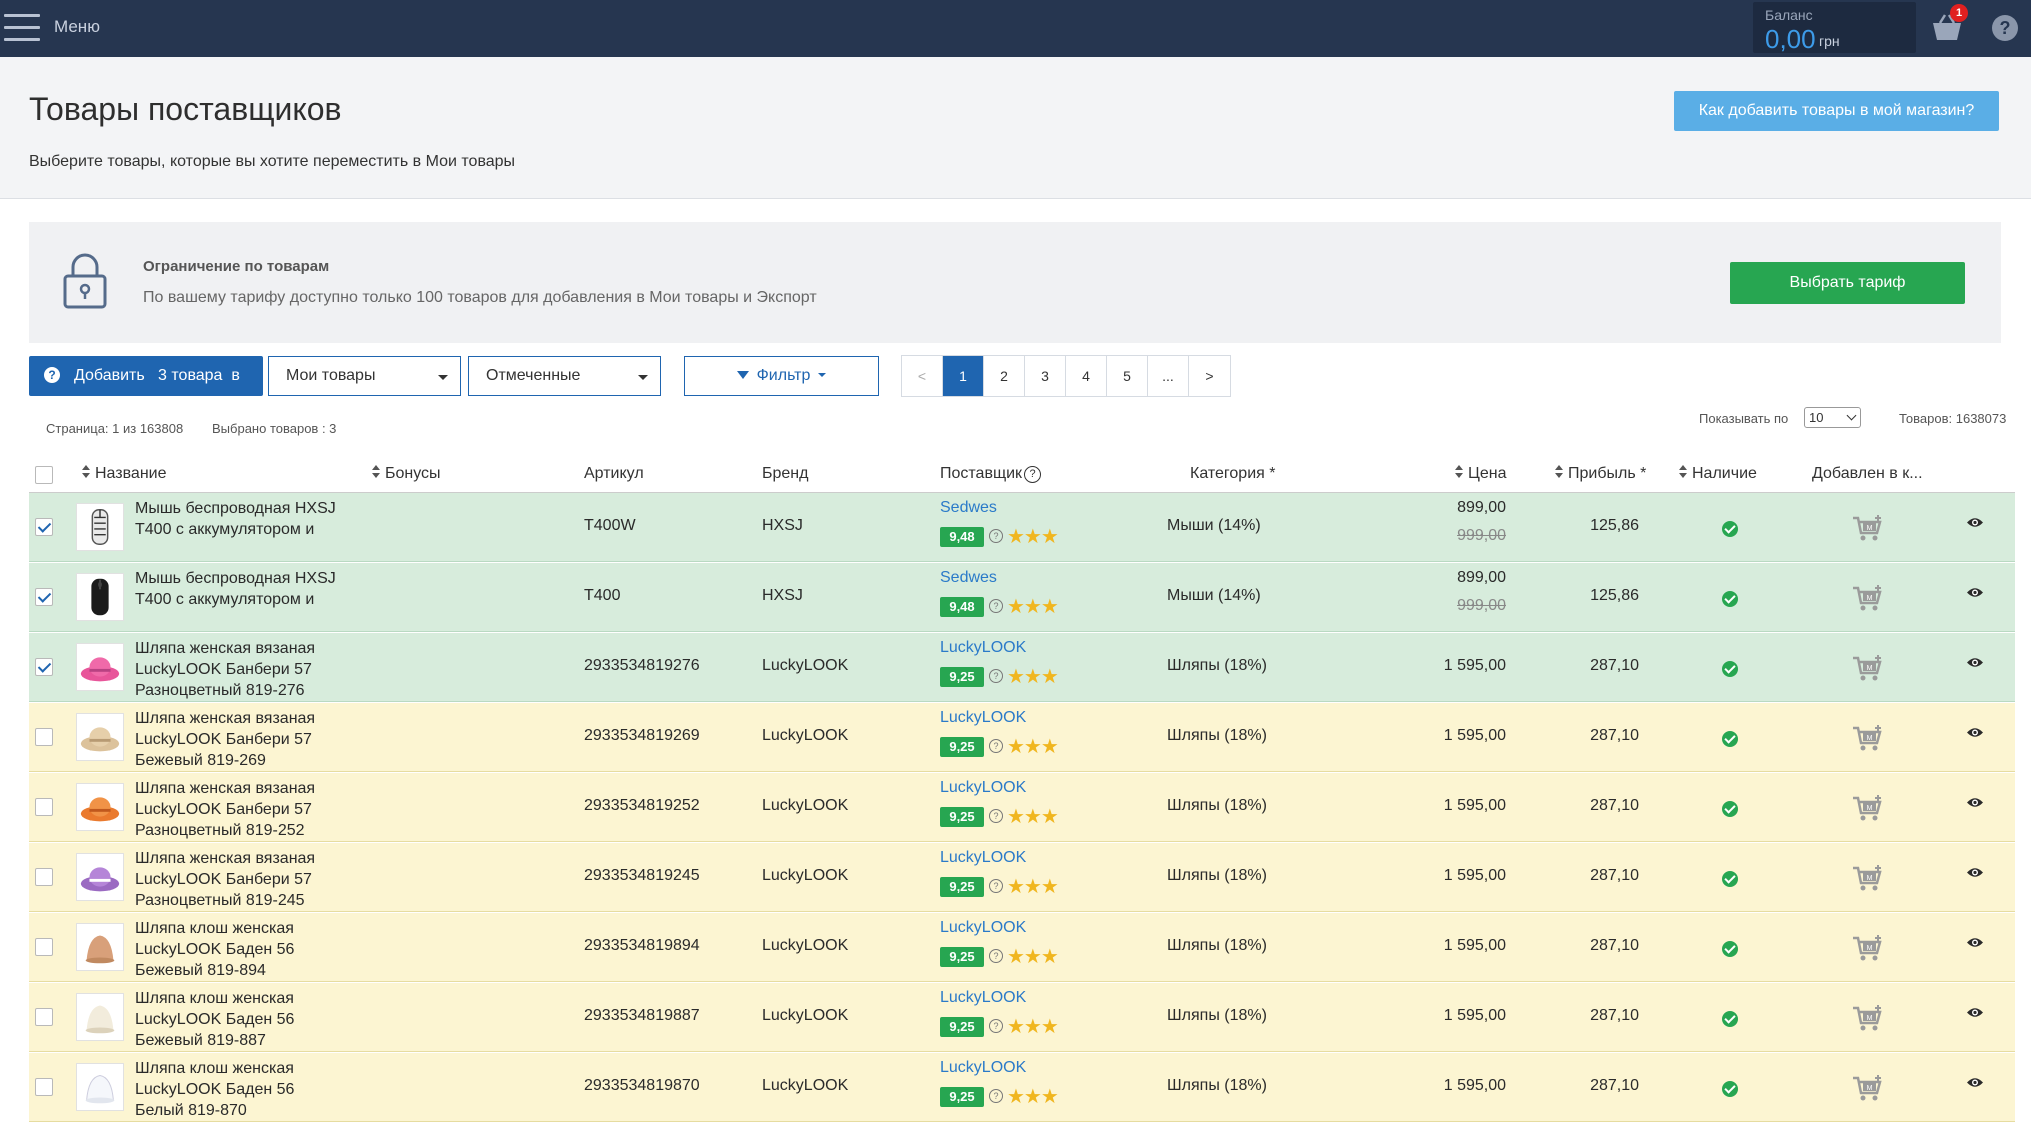 This screenshot has width=2031, height=1126. What do you see at coordinates (22, 27) in the screenshot?
I see `hamburger-menu-icon` at bounding box center [22, 27].